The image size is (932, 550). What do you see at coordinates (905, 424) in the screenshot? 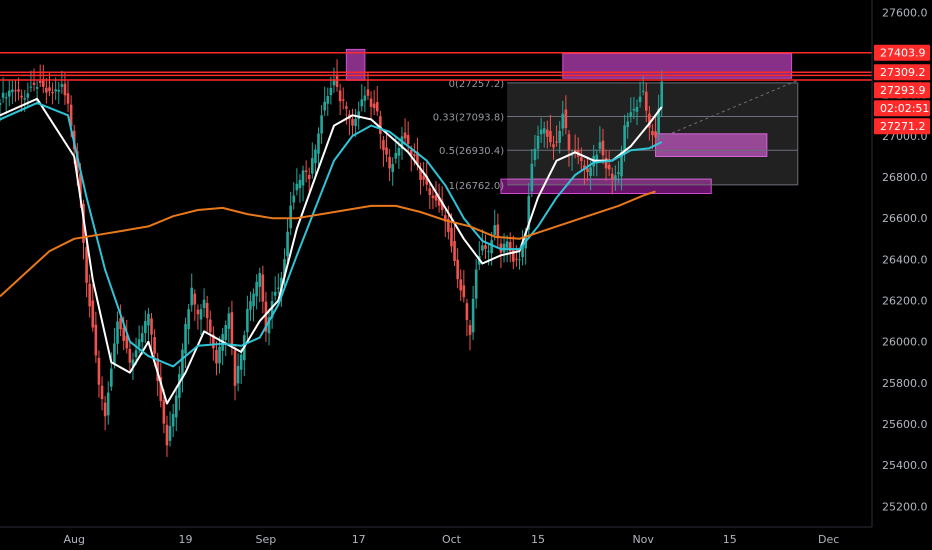
I see `y-tick-label: 25600.0` at bounding box center [905, 424].